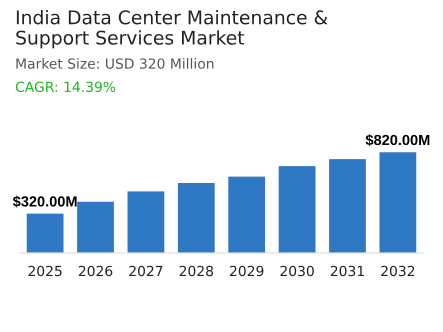 This screenshot has width=443, height=332. Describe the element at coordinates (297, 271) in the screenshot. I see `x-tick-label: 2030` at that location.